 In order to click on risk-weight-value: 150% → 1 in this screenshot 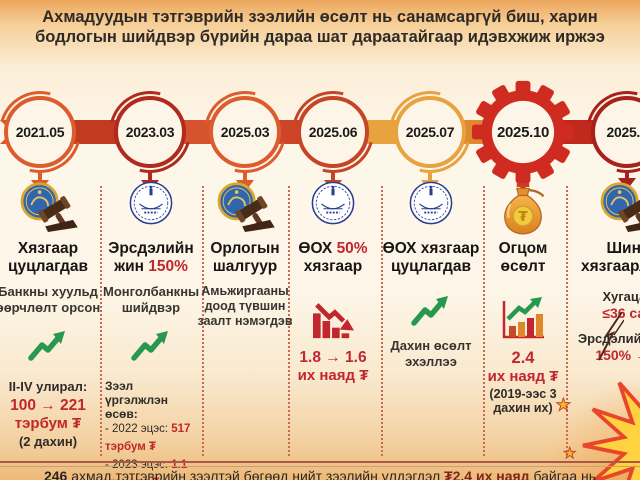, I will do `click(617, 355)`.